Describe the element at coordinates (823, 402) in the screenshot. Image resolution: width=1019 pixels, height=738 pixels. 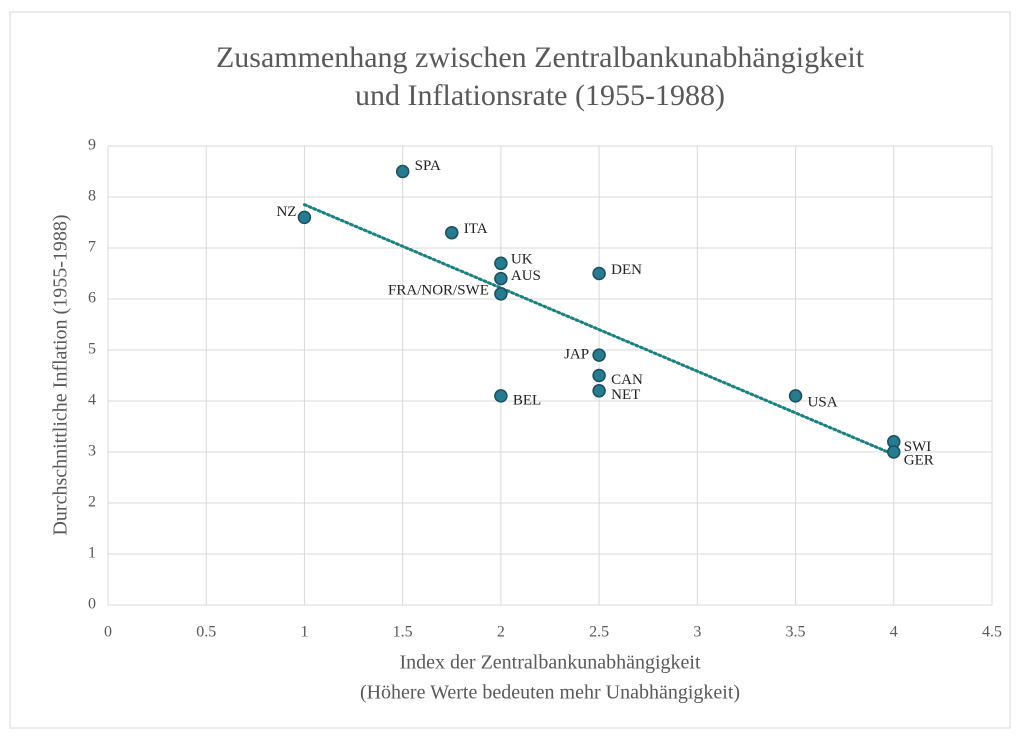
I see `point-label: USA` at that location.